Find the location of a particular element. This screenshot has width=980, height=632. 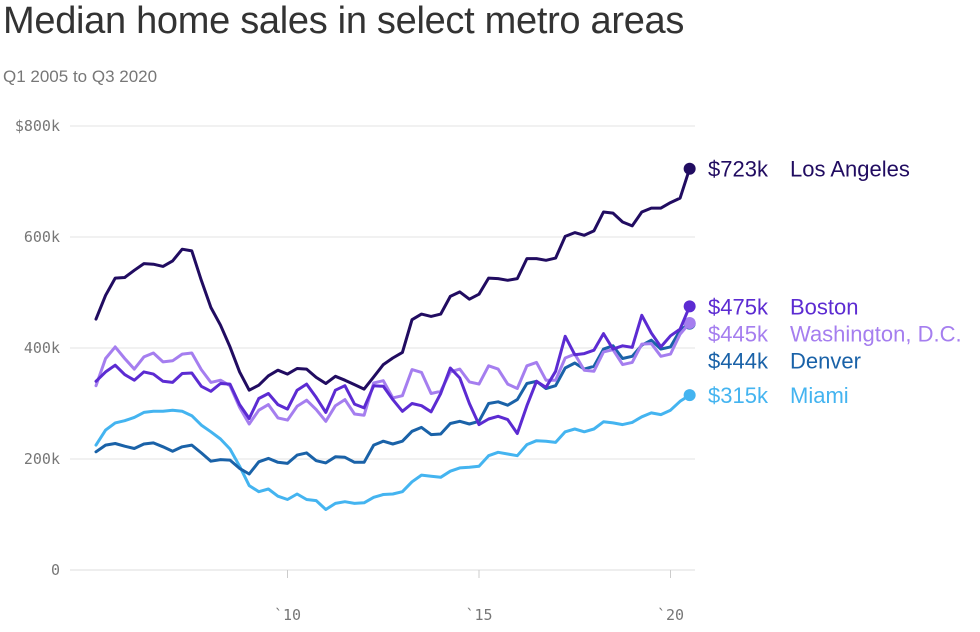

y-tick-label: 400k is located at coordinates (42, 348).